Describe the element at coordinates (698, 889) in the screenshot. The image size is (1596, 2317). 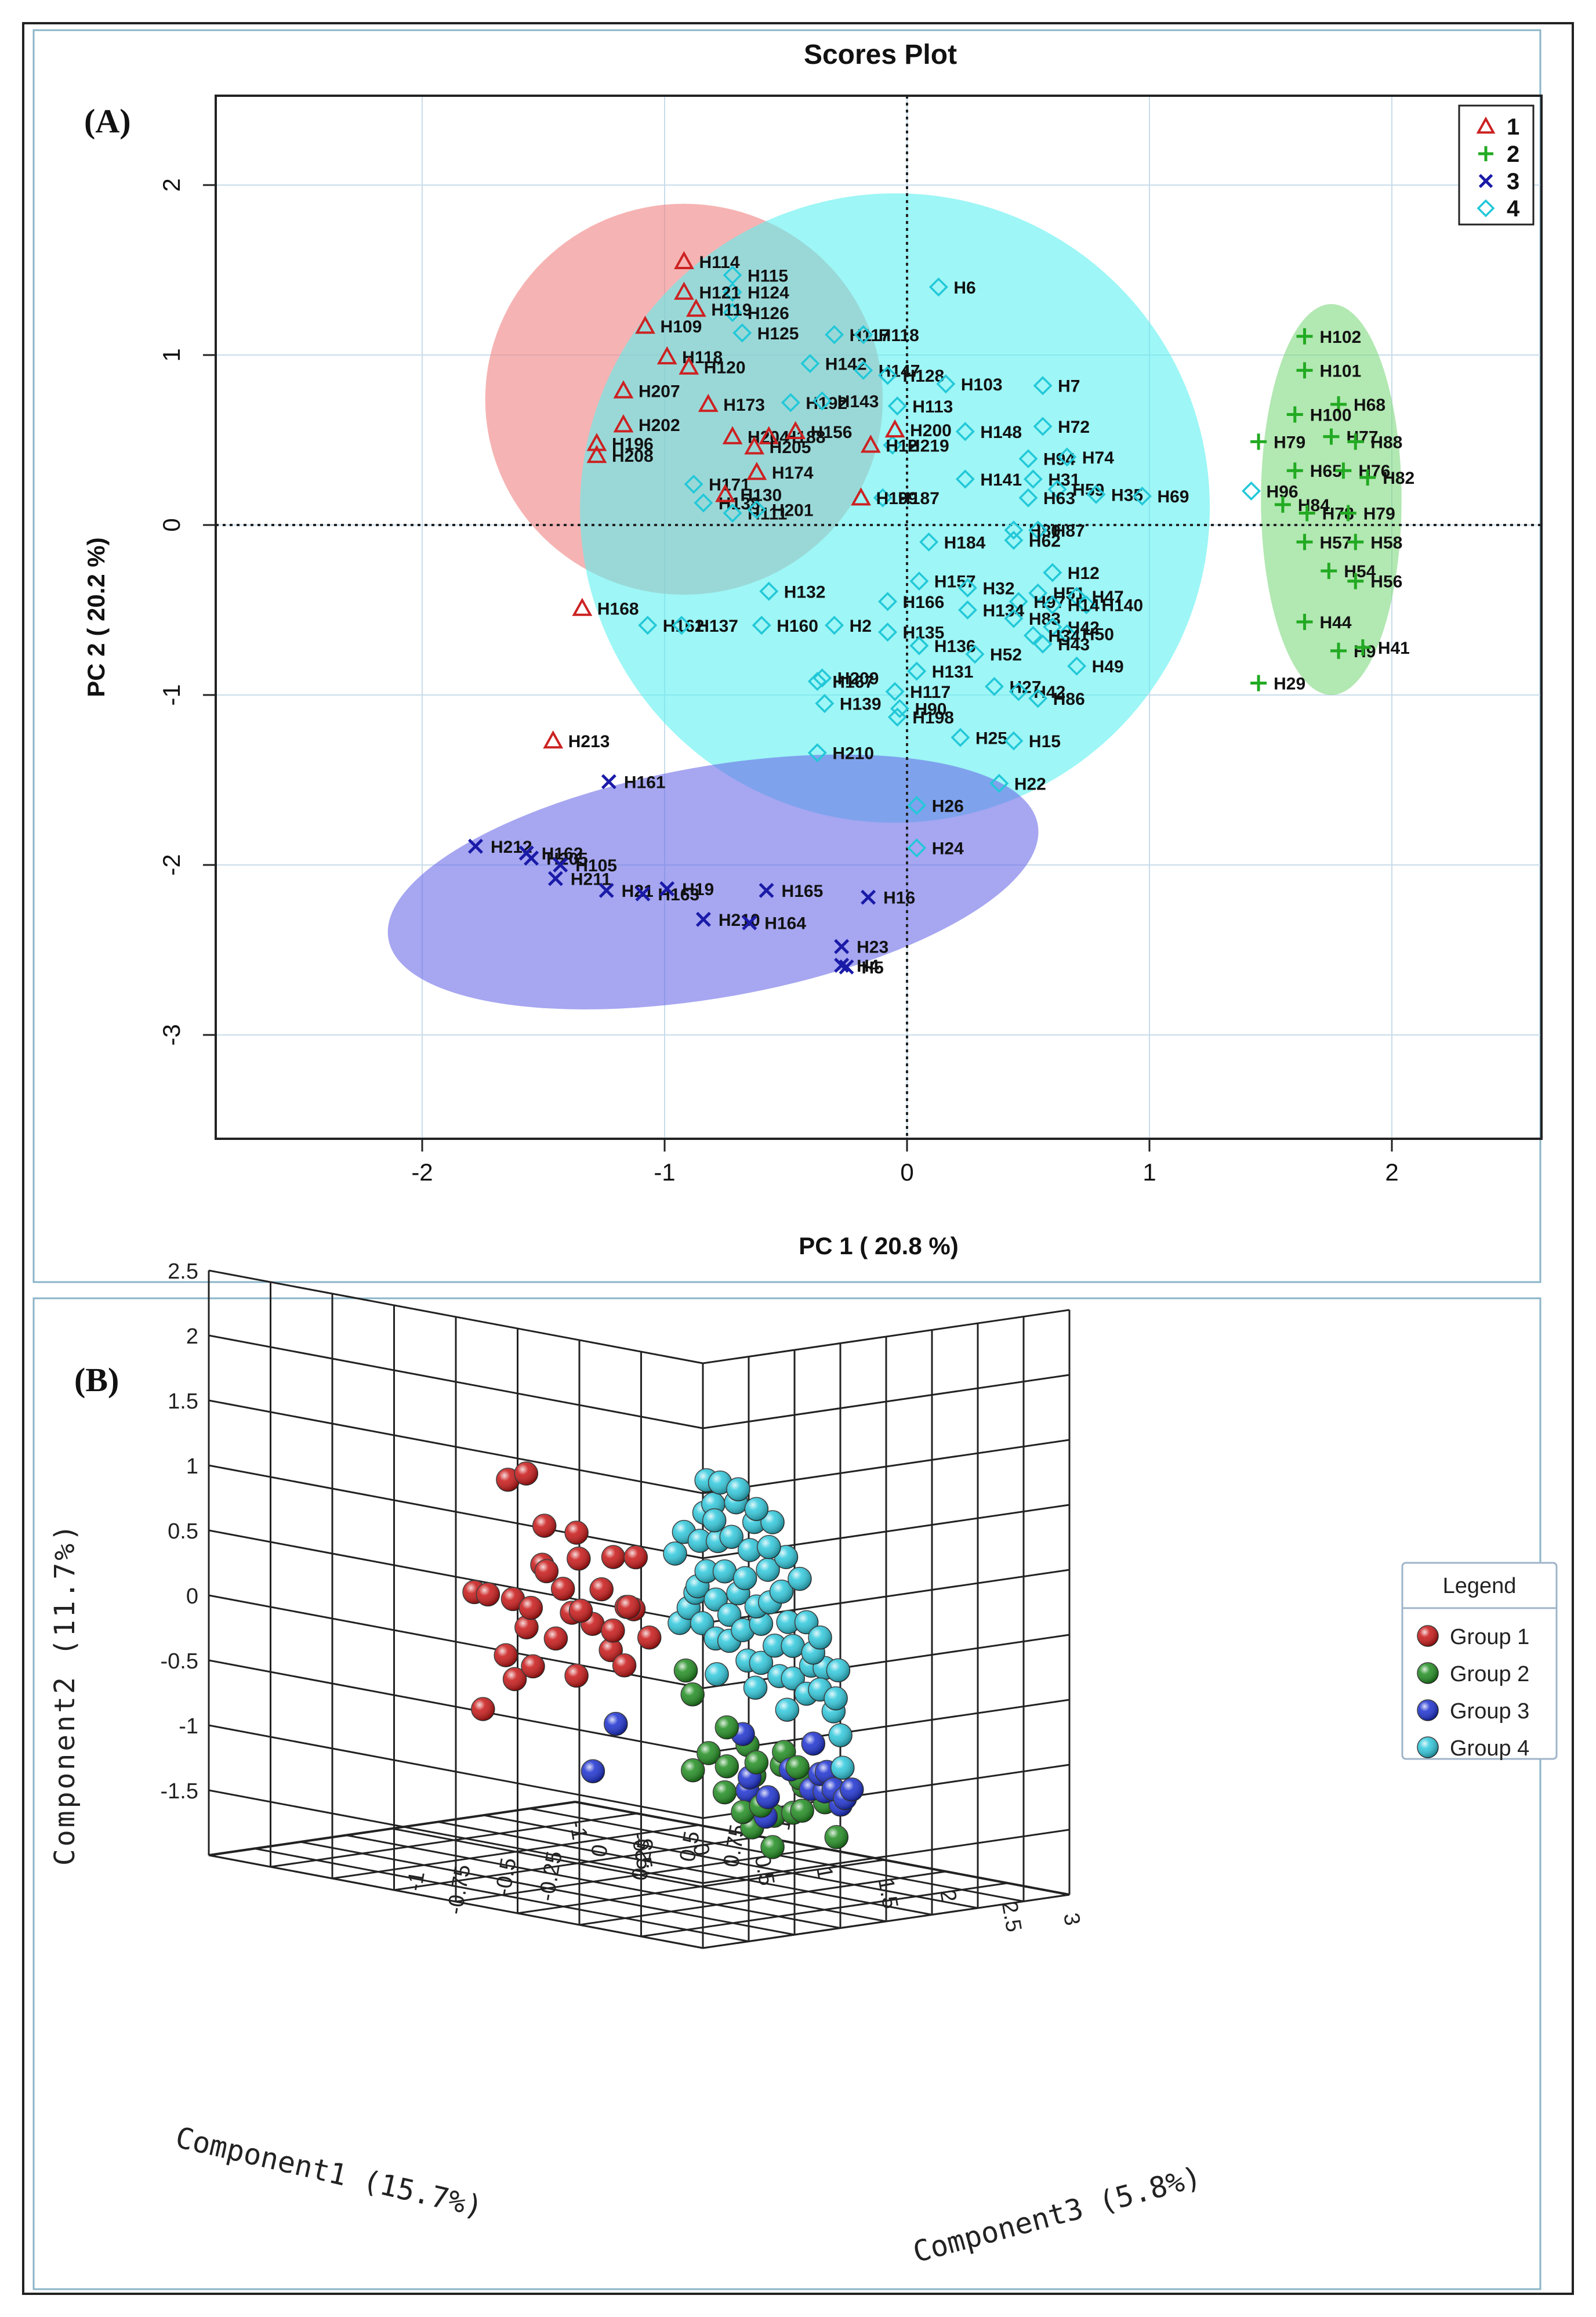
I see `point-label: H19` at that location.